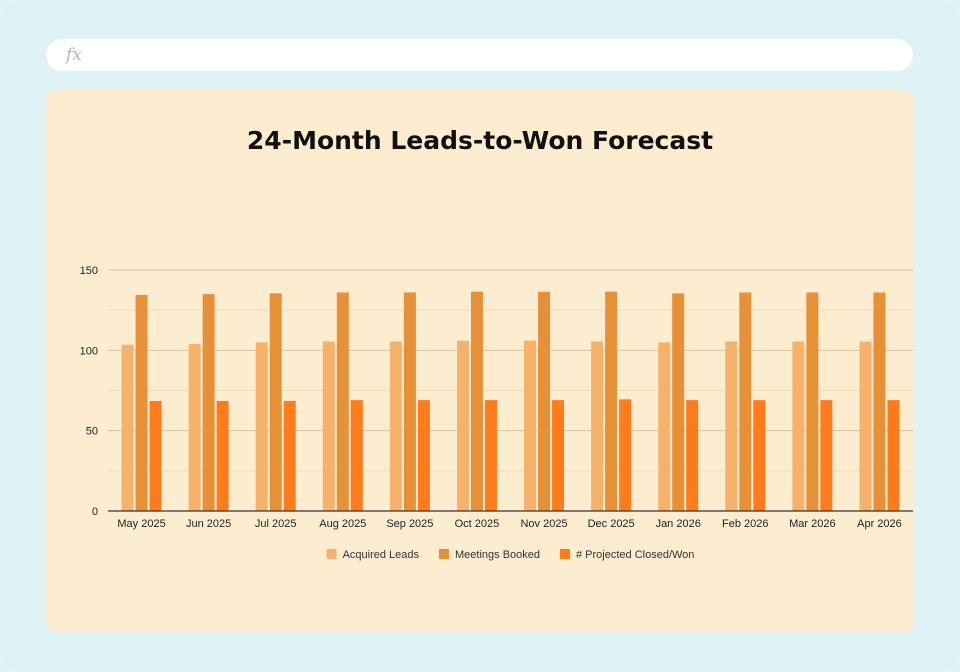 The image size is (960, 672). I want to click on formula-bar: fx, so click(479, 55).